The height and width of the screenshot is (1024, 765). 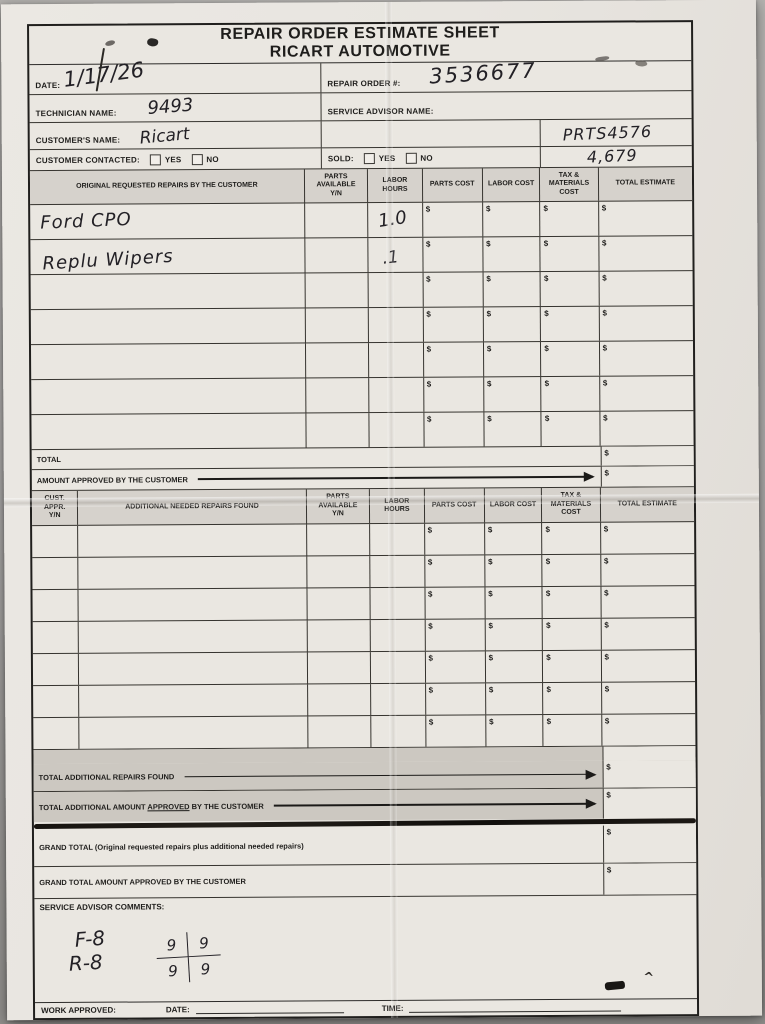 What do you see at coordinates (86, 962) in the screenshot?
I see `handwritten-rear-brakes: R-8` at bounding box center [86, 962].